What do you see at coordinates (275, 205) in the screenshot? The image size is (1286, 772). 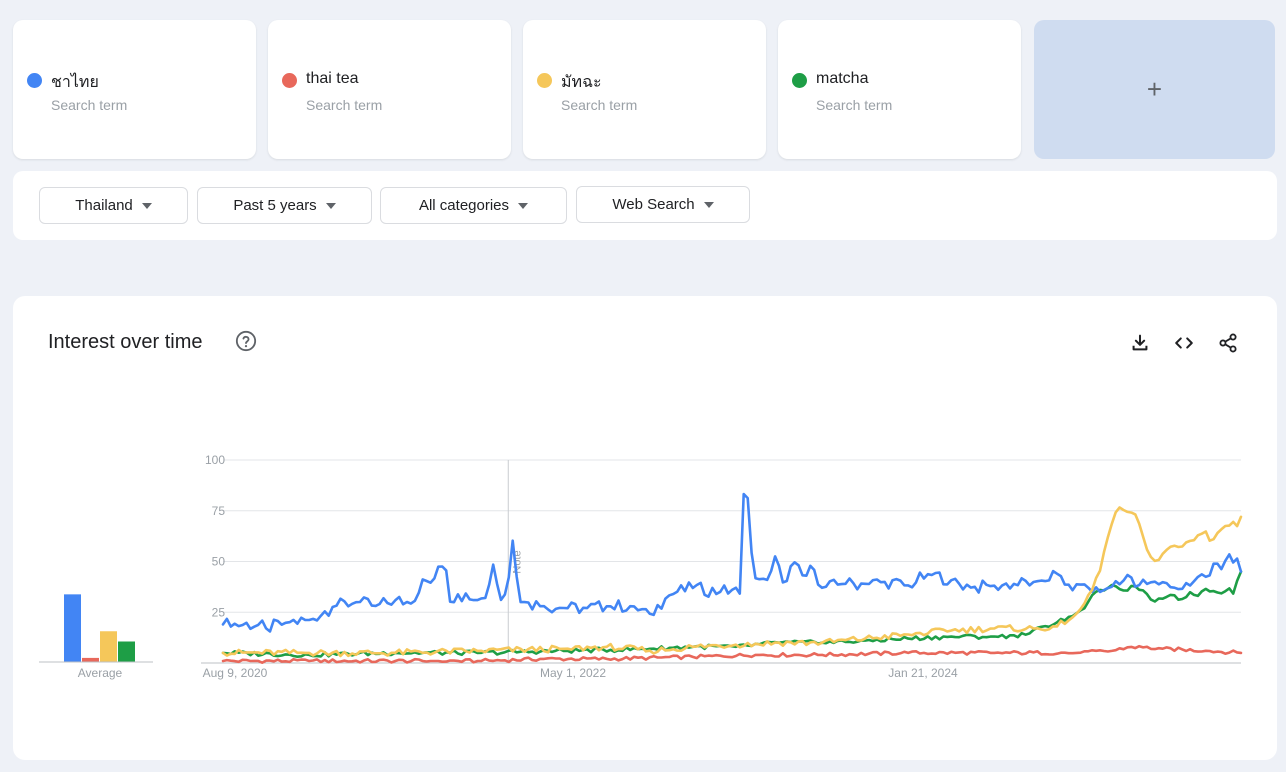 I see `time-range-value: Past 5 years` at bounding box center [275, 205].